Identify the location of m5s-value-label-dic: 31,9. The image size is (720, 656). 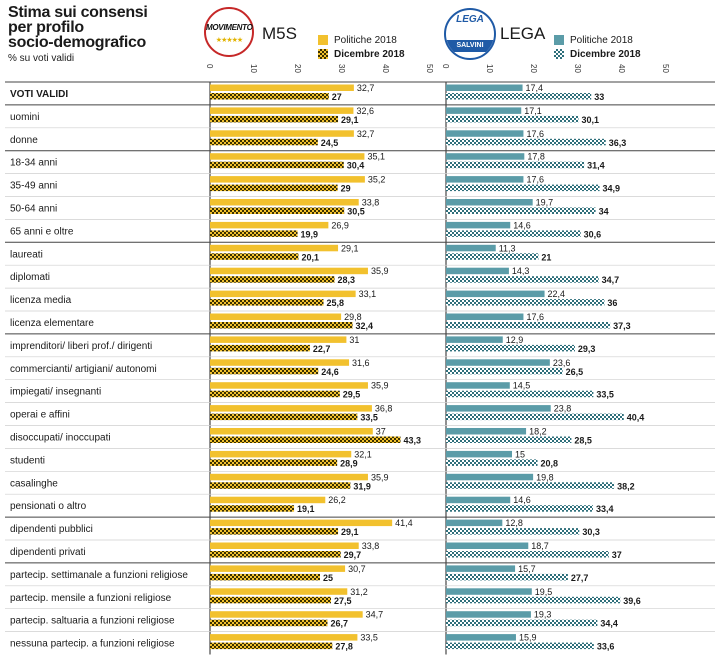
(362, 486).